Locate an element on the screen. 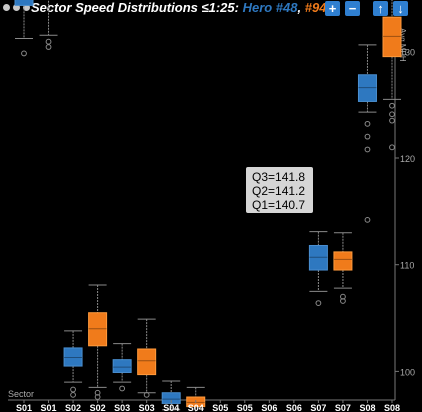 This screenshot has width=422, height=412. y-tick-label: 100 is located at coordinates (407, 372).